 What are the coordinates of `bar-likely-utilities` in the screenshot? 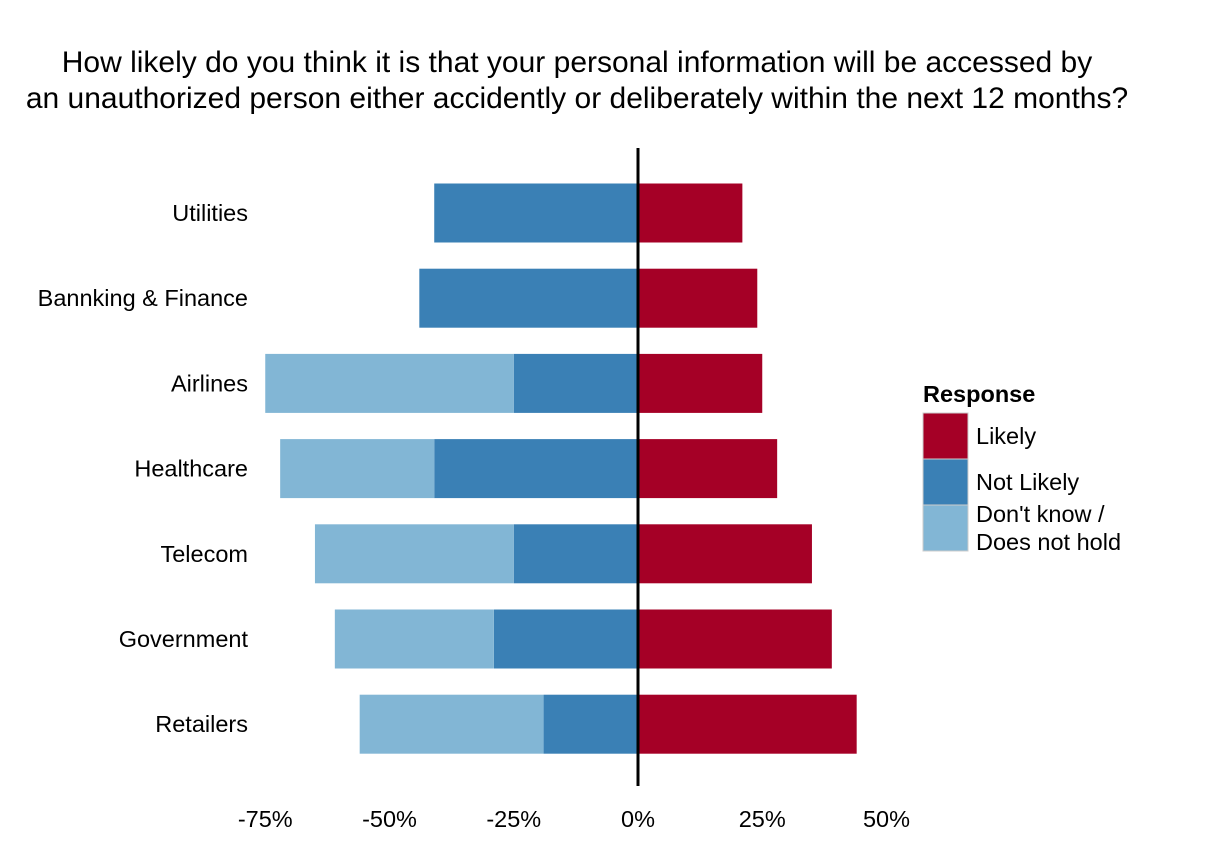 It's located at (690, 213).